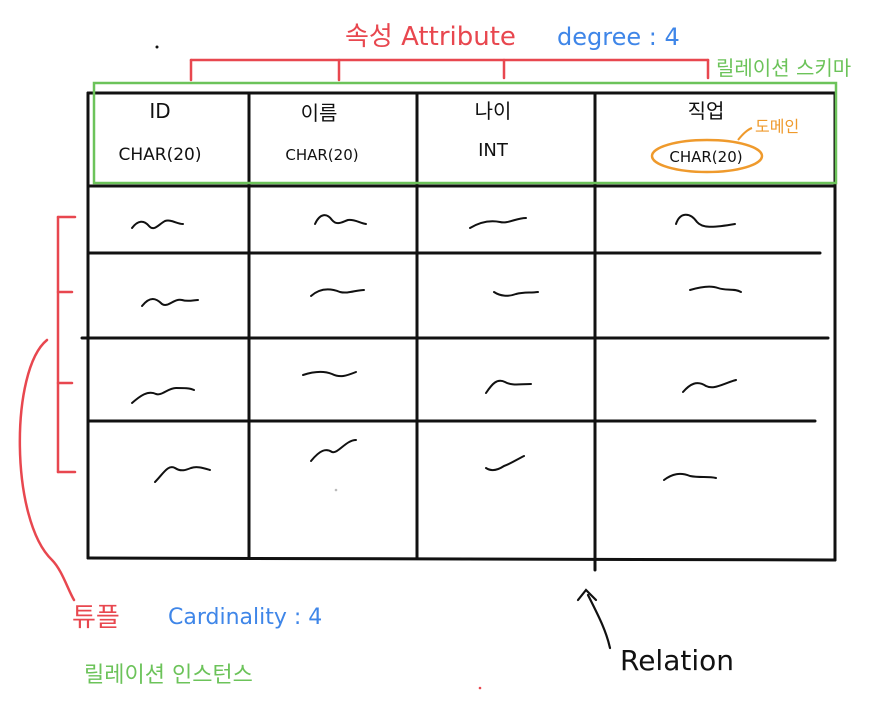 This screenshot has height=706, width=874. What do you see at coordinates (594, 619) in the screenshot?
I see `relation-arrow` at bounding box center [594, 619].